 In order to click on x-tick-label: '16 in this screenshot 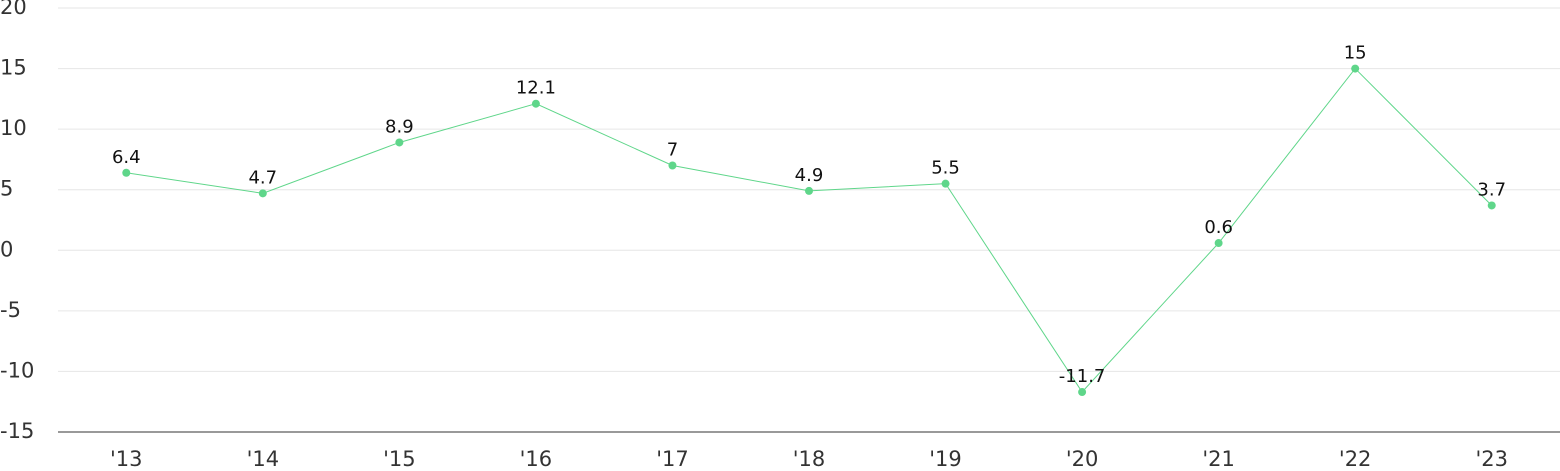, I will do `click(536, 459)`.